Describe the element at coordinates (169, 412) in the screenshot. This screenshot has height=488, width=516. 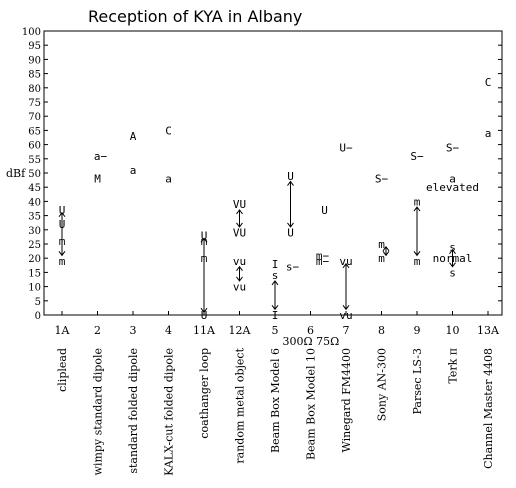
I see `antenna-name-label: KALX-cut folded dipole` at that location.